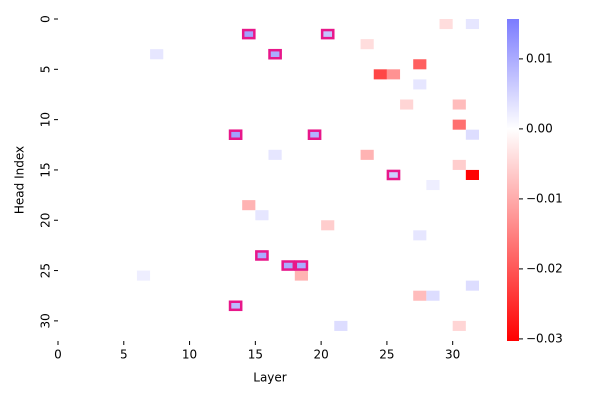 This screenshot has width=600, height=404. What do you see at coordinates (270, 378) in the screenshot?
I see `x-axis-label: Layer` at bounding box center [270, 378].